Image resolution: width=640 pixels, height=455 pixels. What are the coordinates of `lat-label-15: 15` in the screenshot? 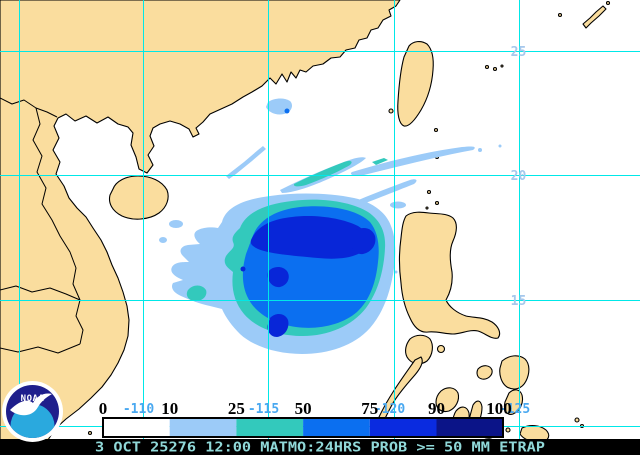 It's located at (519, 301).